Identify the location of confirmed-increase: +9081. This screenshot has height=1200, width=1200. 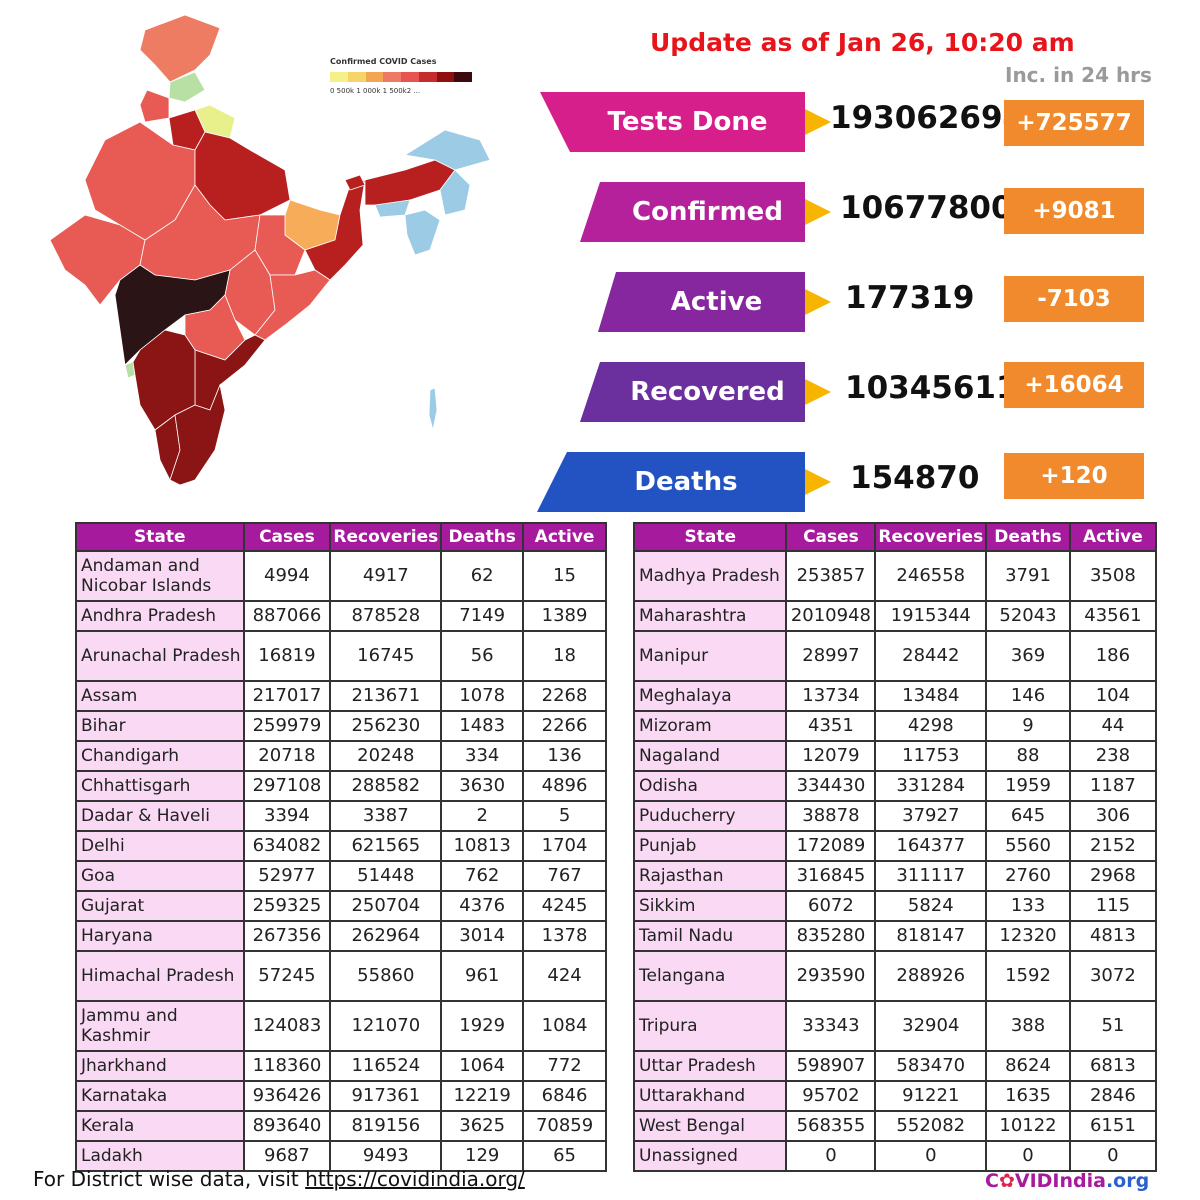
(1074, 211).